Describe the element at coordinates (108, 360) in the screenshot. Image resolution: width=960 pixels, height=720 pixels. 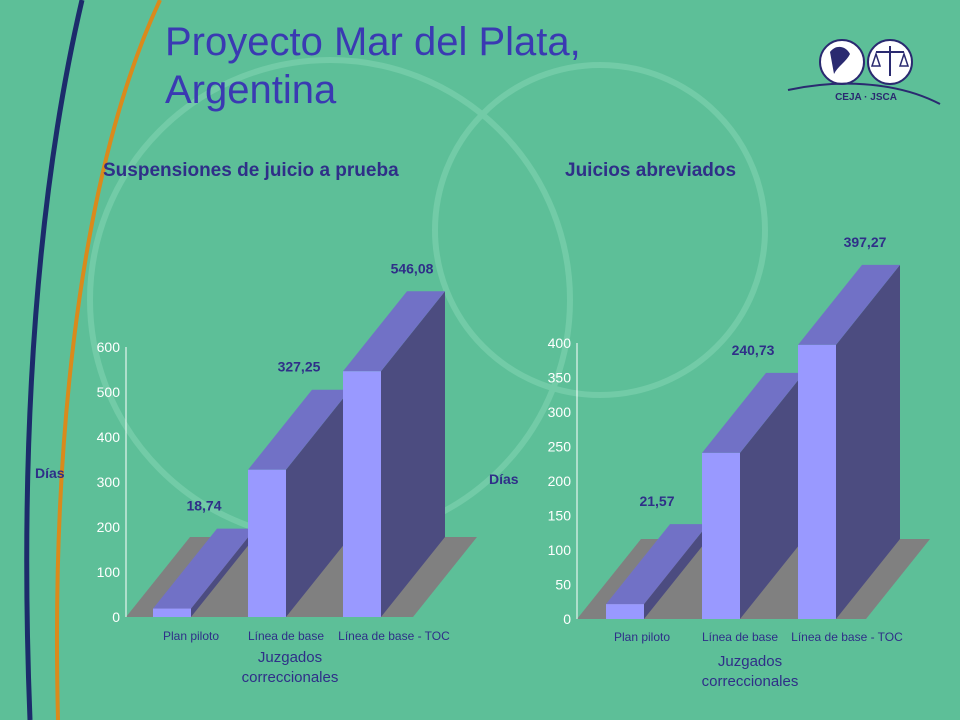
I see `left-swoosh-orange` at that location.